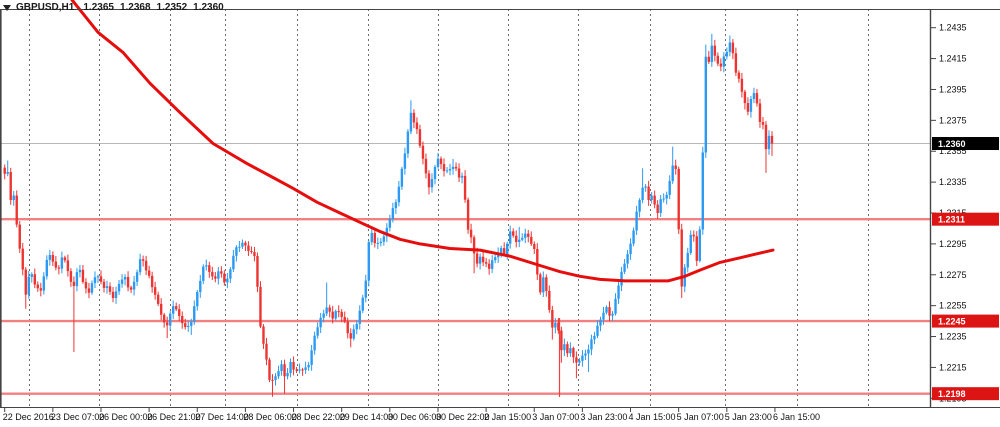 The width and height of the screenshot is (1000, 427). I want to click on x-axis-label: 23 Dec 07:00, so click(78, 417).